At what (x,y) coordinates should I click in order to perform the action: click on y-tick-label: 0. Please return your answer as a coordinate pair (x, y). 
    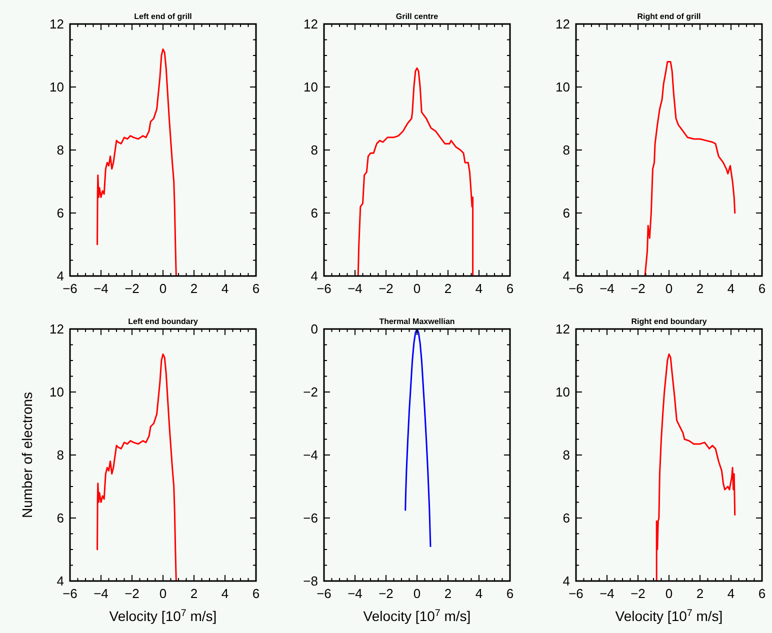
    Looking at the image, I should click on (314, 329).